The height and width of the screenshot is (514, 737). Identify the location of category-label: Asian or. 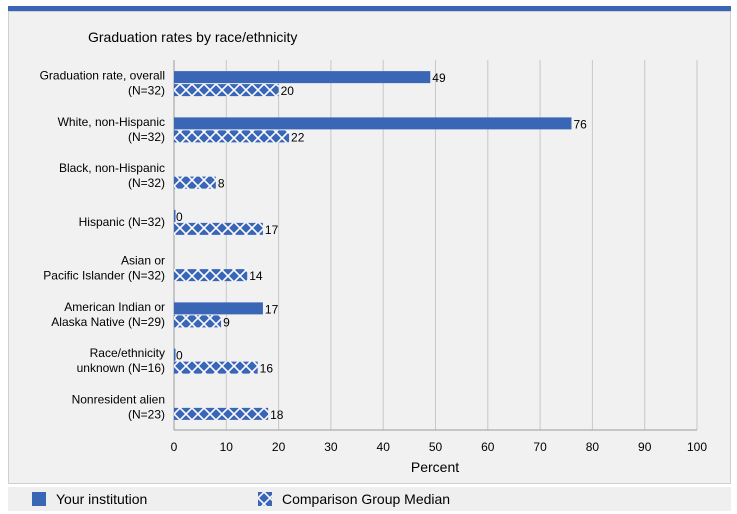
(143, 261).